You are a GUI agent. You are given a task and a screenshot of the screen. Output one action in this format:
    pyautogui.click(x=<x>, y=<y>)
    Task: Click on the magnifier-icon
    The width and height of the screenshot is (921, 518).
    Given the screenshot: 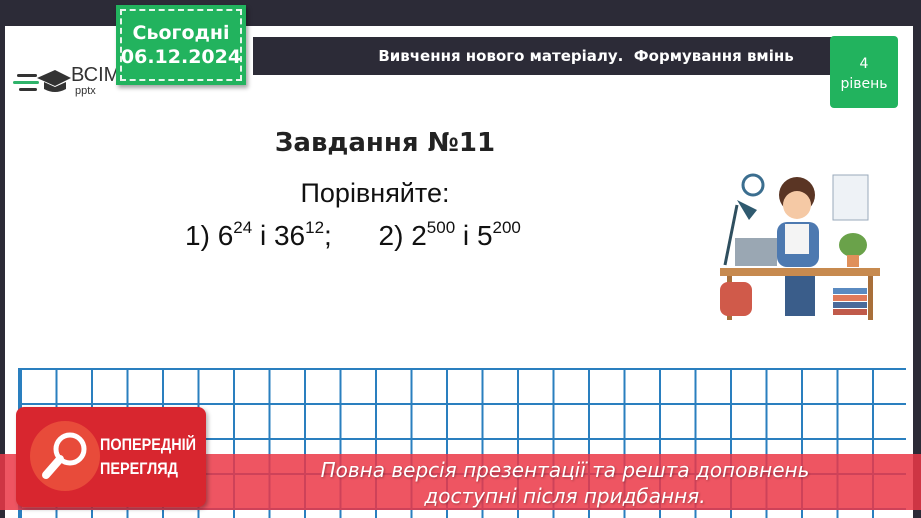 What is the action you would take?
    pyautogui.click(x=65, y=456)
    